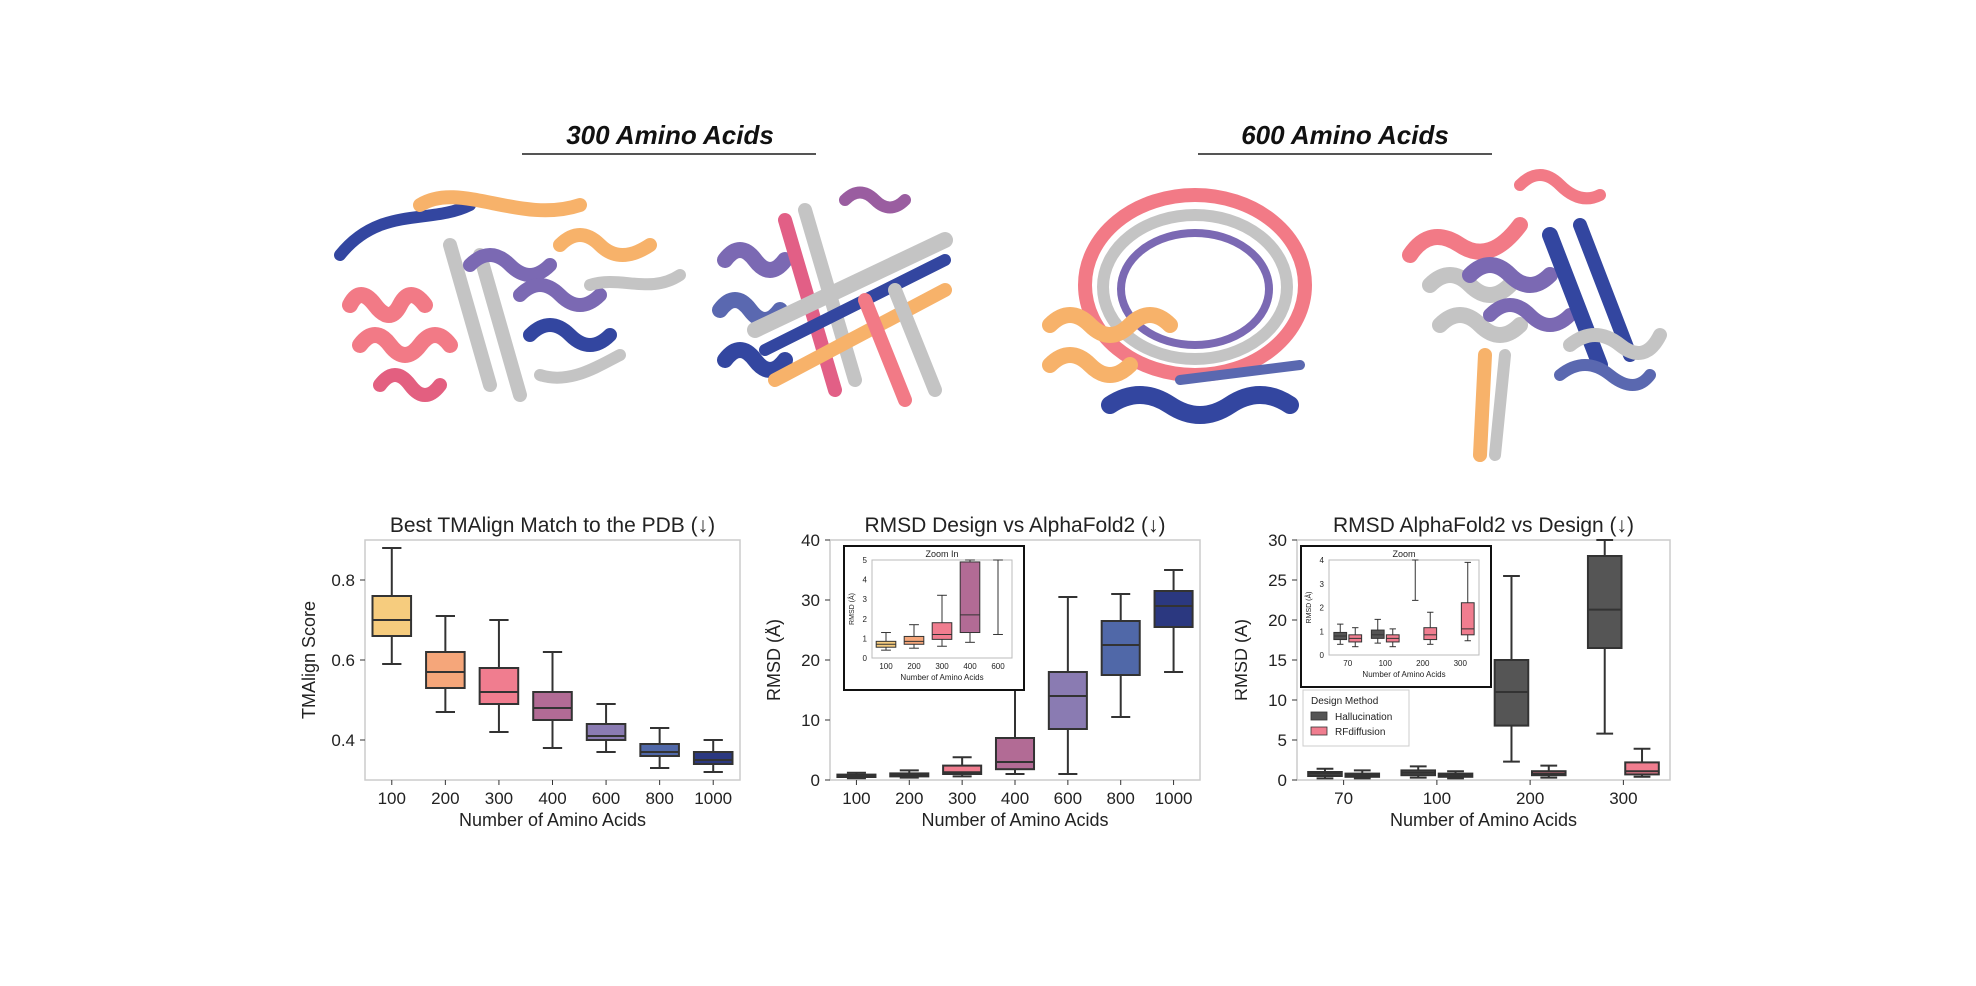 Image resolution: width=1976 pixels, height=986 pixels. I want to click on y-tick-label: 0.8, so click(343, 580).